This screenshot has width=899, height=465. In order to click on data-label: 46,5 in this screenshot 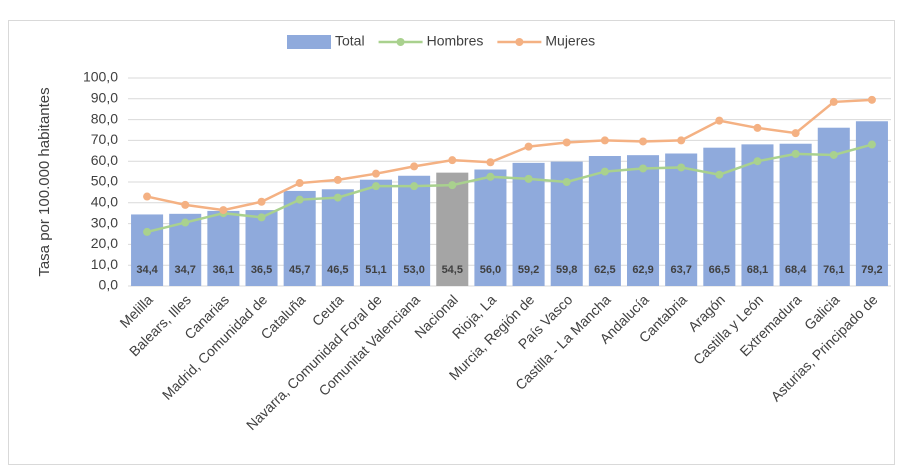, I will do `click(337, 270)`.